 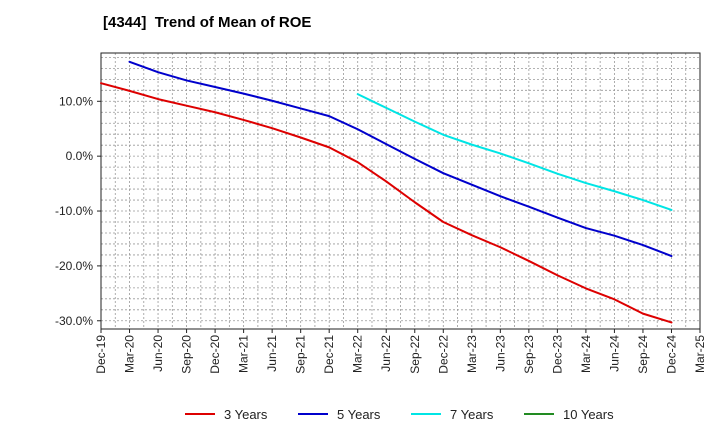 I want to click on x-tick-label: Sep-24, so click(x=643, y=354).